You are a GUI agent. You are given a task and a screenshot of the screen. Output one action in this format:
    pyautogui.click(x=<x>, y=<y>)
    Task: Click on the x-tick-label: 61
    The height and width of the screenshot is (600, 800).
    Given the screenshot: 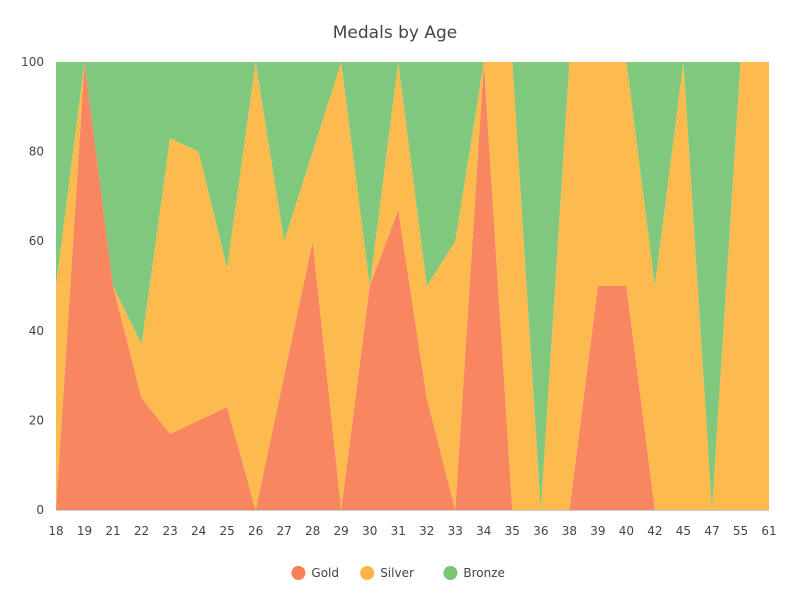 What is the action you would take?
    pyautogui.click(x=768, y=531)
    